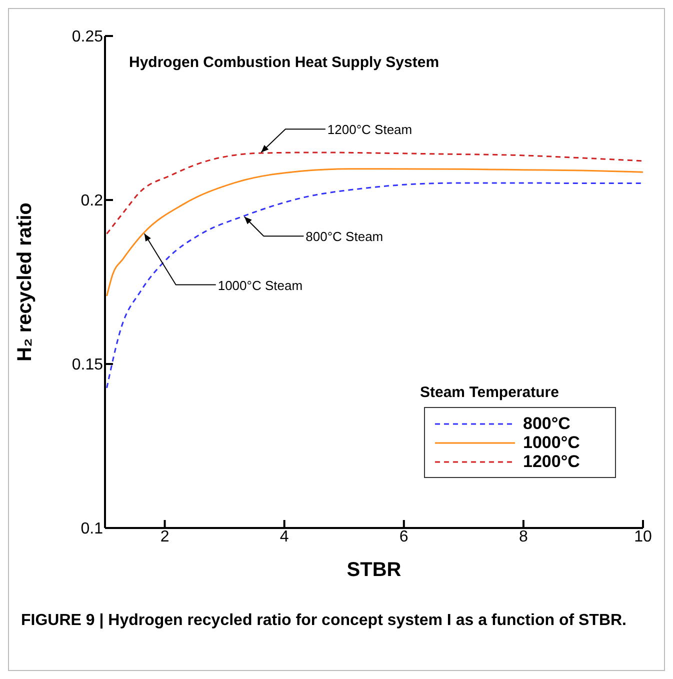  I want to click on x-tick-label: 10, so click(643, 537).